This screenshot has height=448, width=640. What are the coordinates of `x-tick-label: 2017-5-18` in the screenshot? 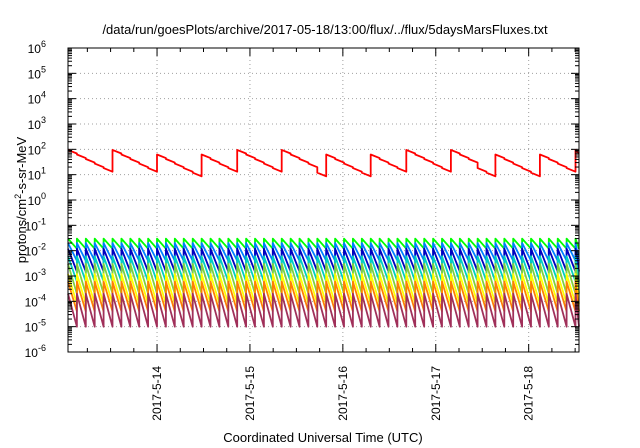 It's located at (529, 393).